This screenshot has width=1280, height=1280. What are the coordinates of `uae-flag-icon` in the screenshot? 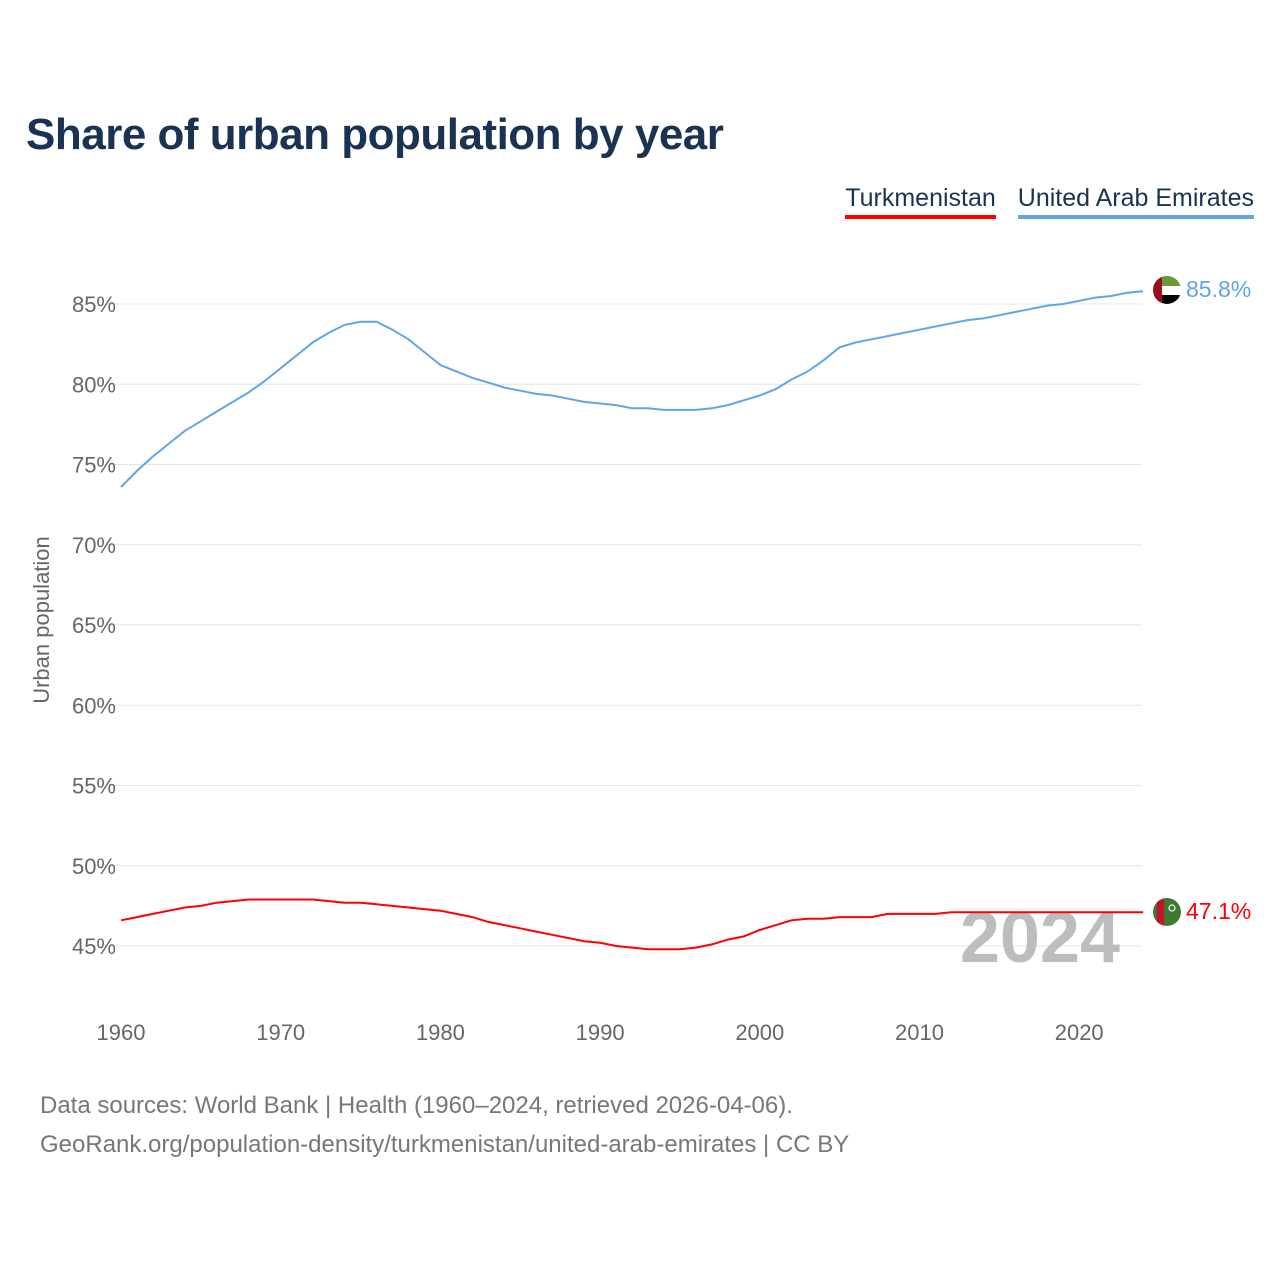 It's located at (1167, 290).